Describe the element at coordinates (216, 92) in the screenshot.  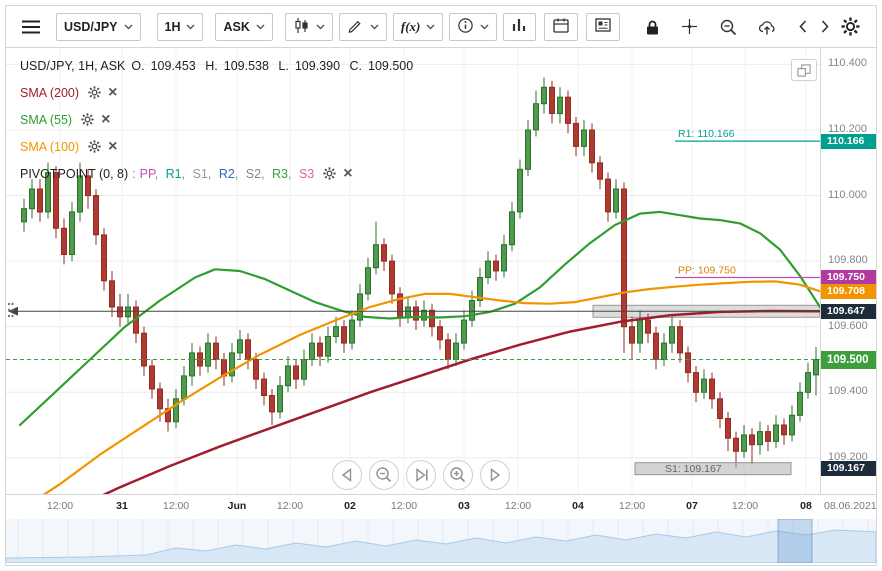
I see `indicator-row-sma200: SMA (200) ×` at that location.